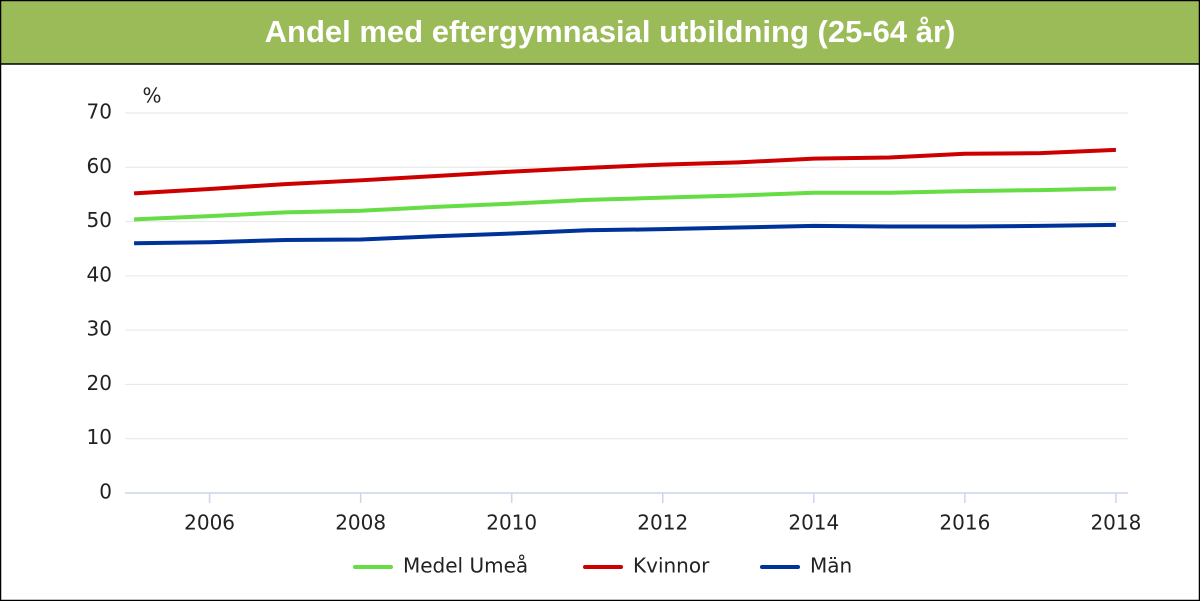  Describe the element at coordinates (99, 166) in the screenshot. I see `y-tick-label: 60` at that location.